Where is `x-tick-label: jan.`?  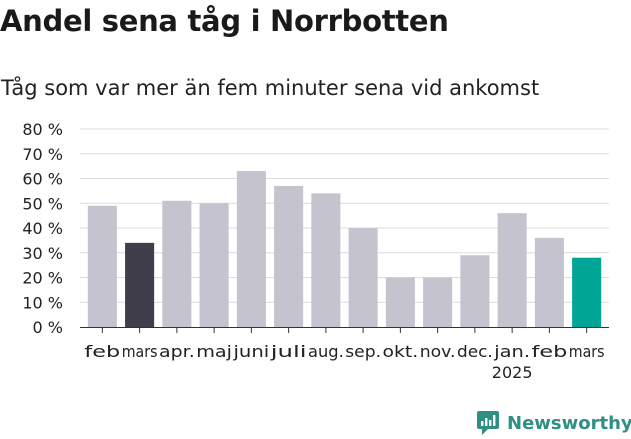 x-tick-label: jan. is located at coordinates (511, 351).